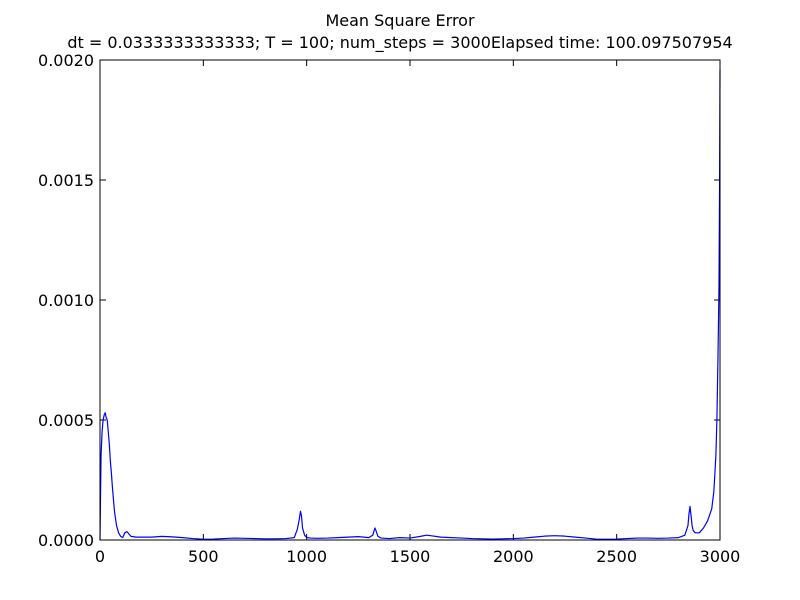  Describe the element at coordinates (203, 556) in the screenshot. I see `x-tick-label: 500` at that location.